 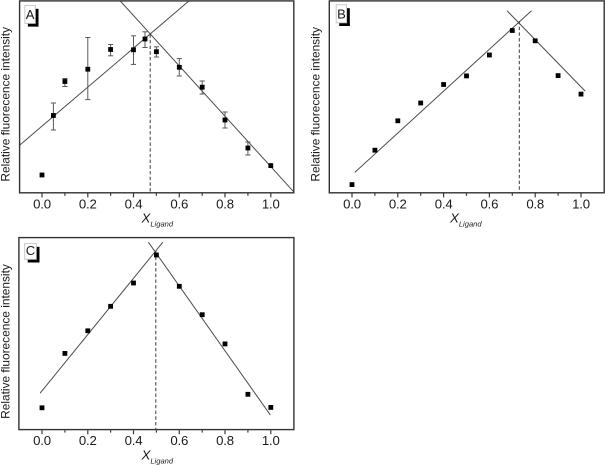 I want to click on svg-text: A, so click(x=30, y=14).